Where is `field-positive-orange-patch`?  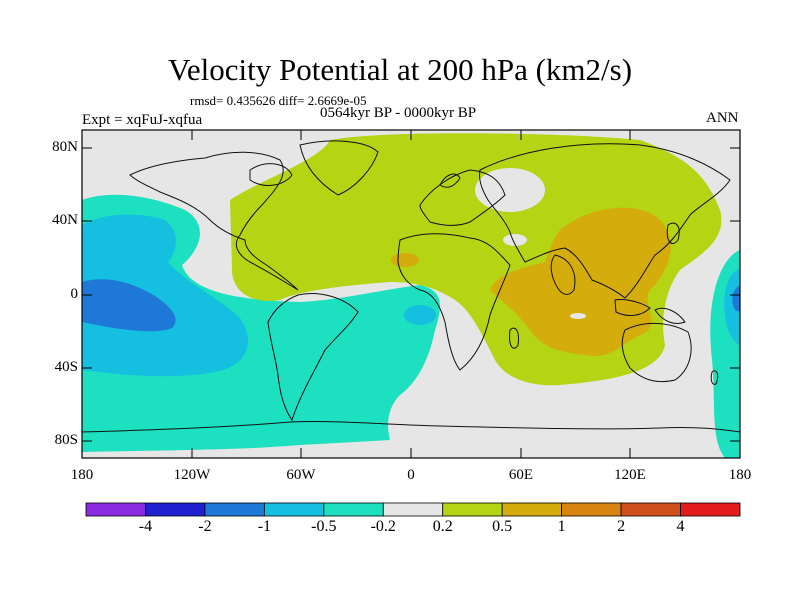
field-positive-orange-patch is located at coordinates (405, 260).